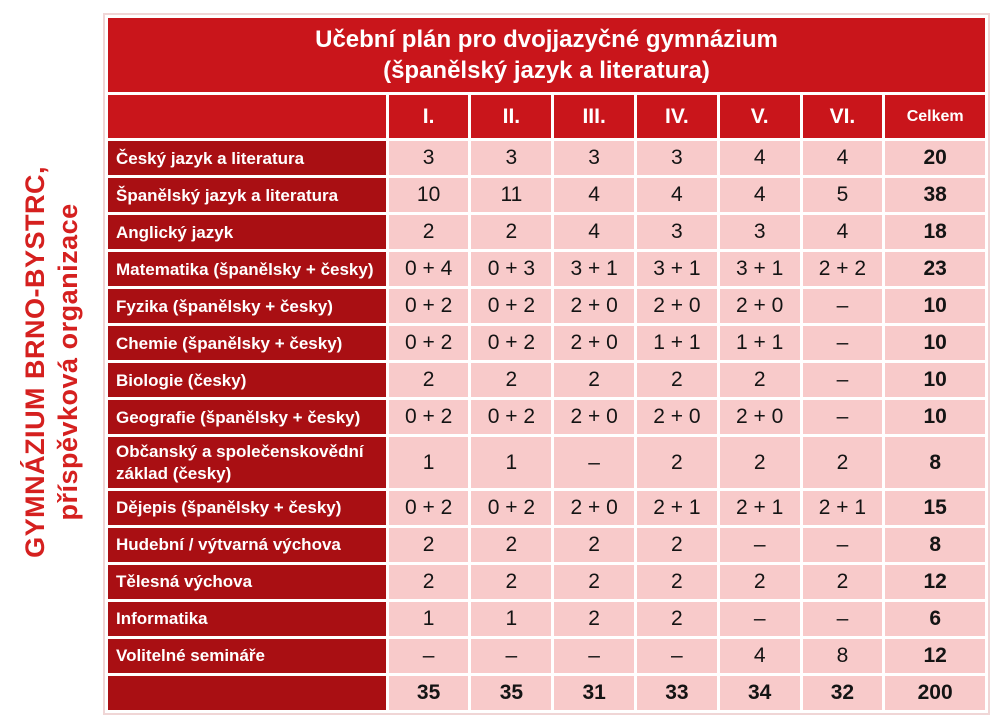 This screenshot has width=1002, height=724. Describe the element at coordinates (759, 692) in the screenshot. I see `hours-cell: 34` at that location.